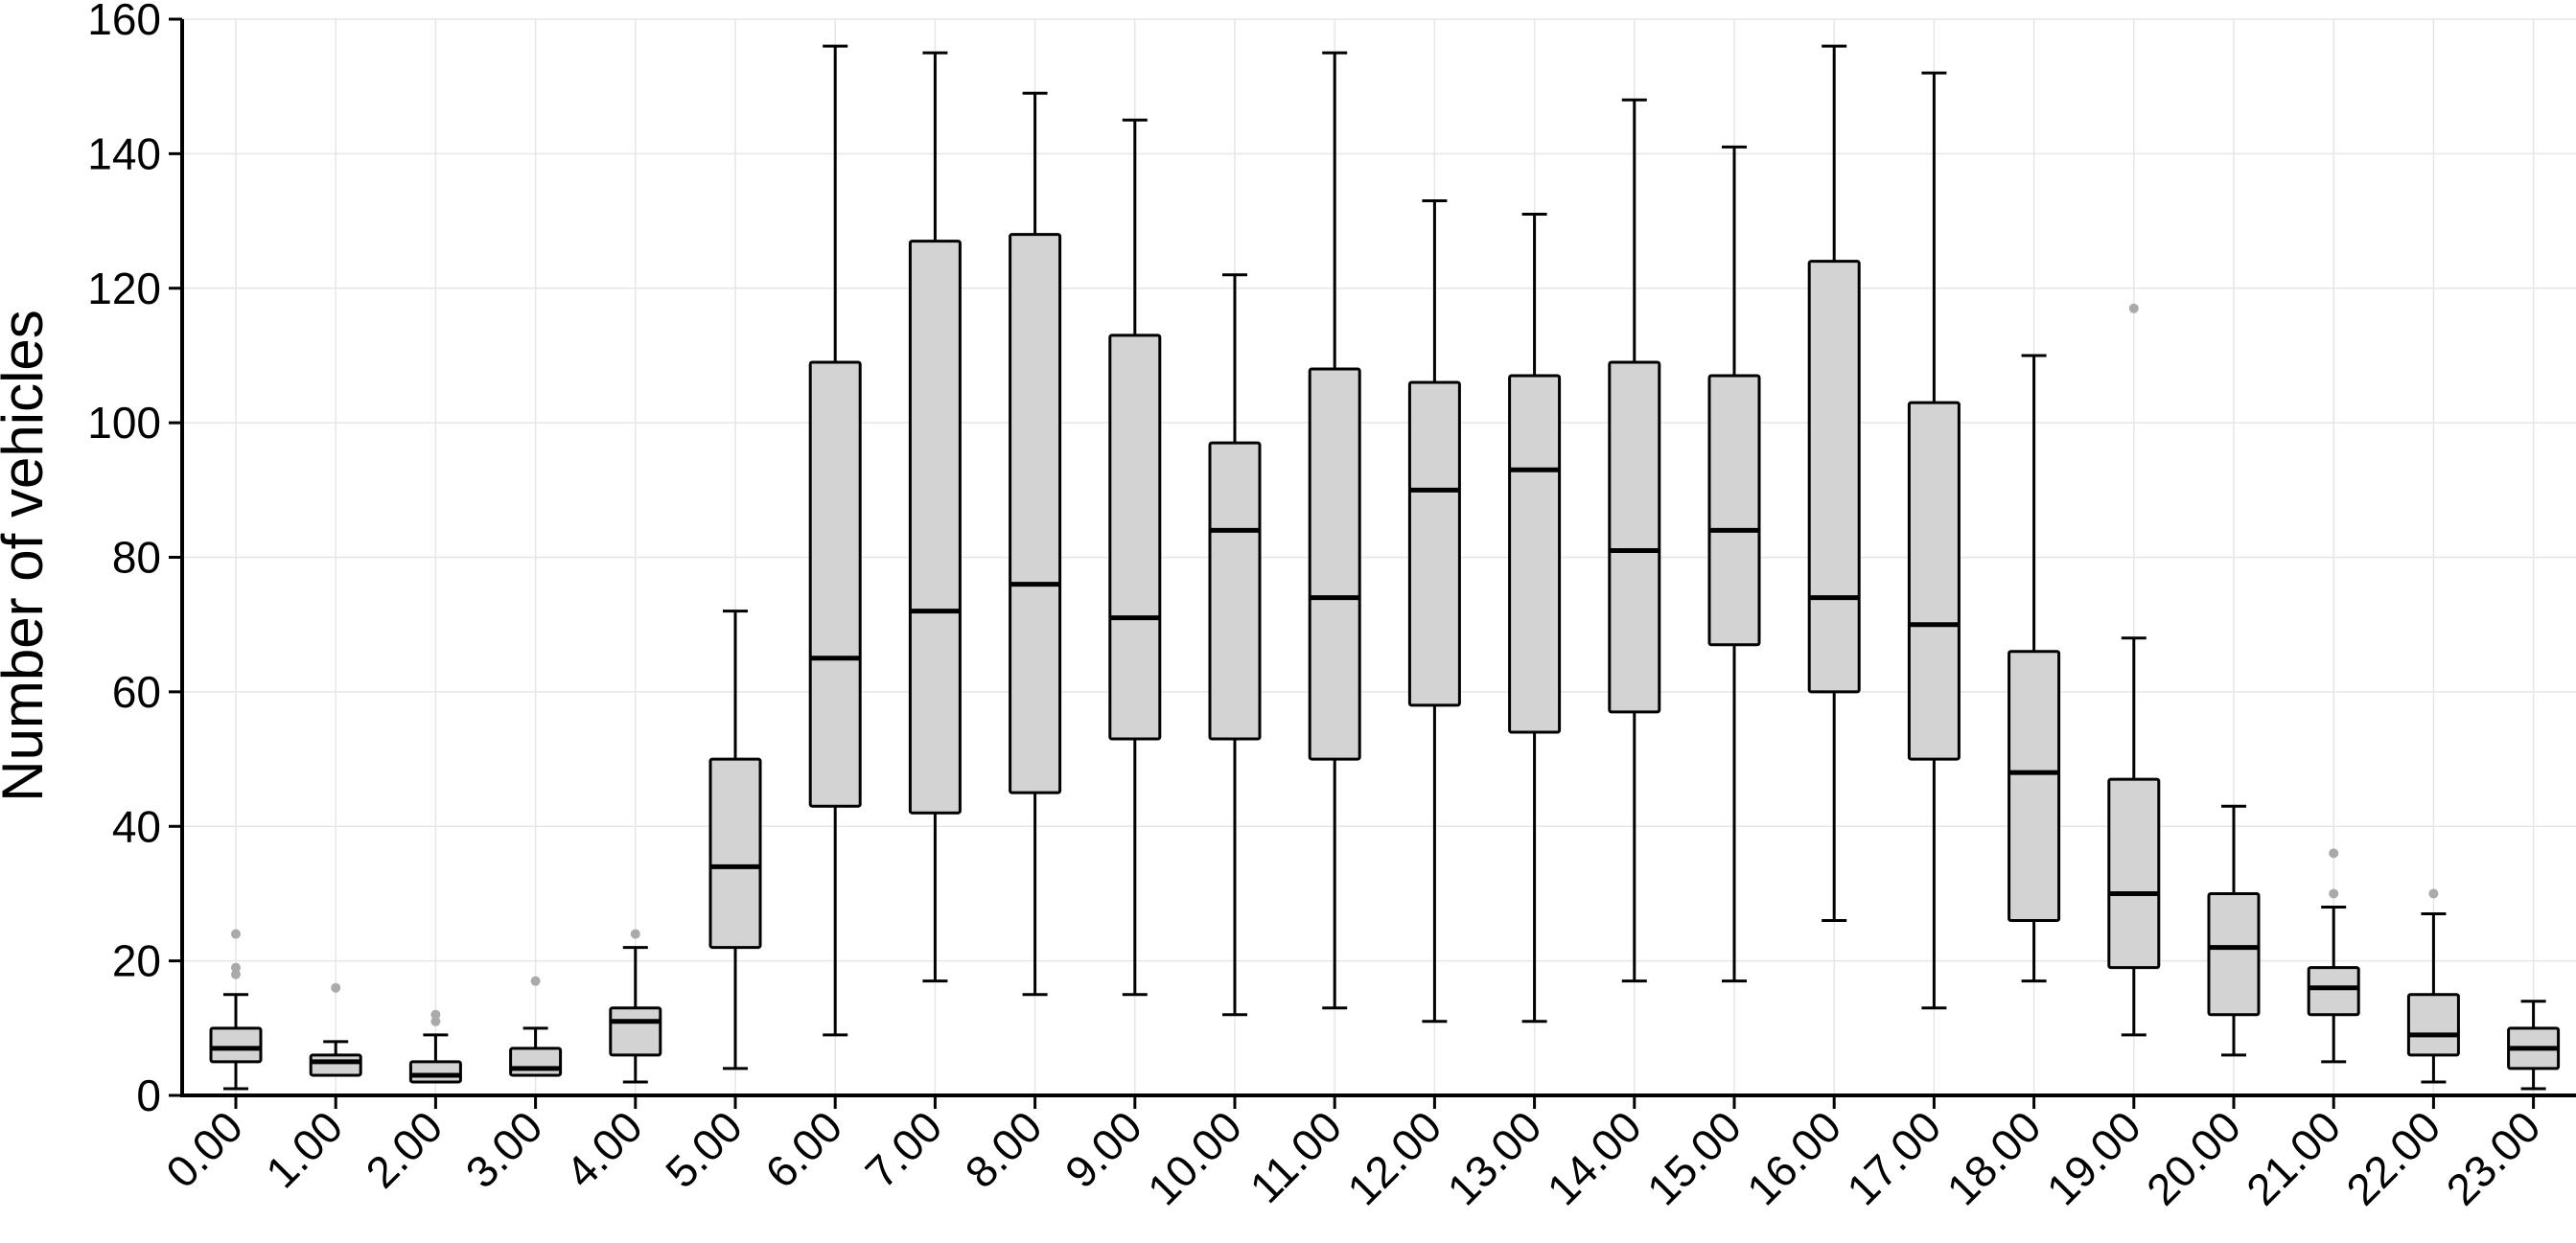  I want to click on x-tick-label: 7.00, so click(903, 1149).